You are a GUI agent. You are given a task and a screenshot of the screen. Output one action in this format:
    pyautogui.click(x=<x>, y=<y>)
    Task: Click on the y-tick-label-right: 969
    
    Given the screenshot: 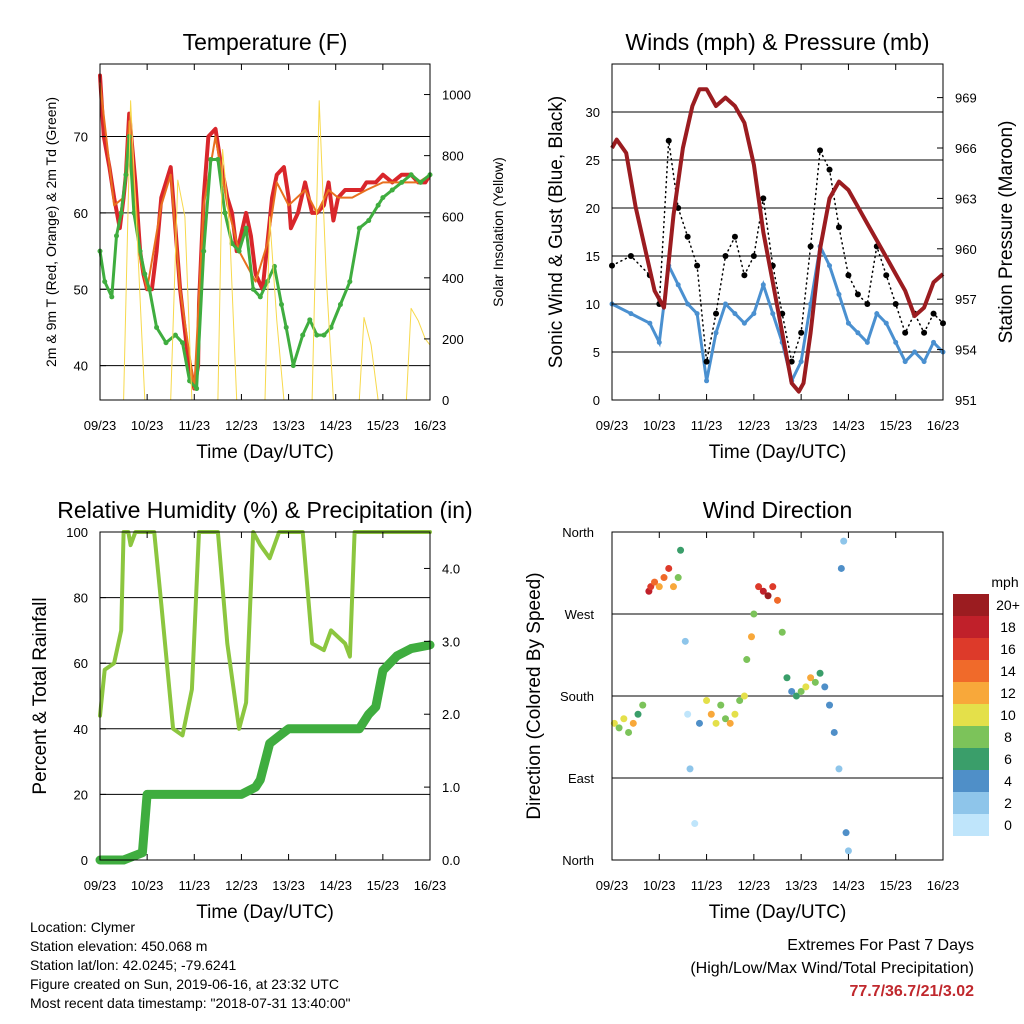 What is the action you would take?
    pyautogui.click(x=966, y=98)
    